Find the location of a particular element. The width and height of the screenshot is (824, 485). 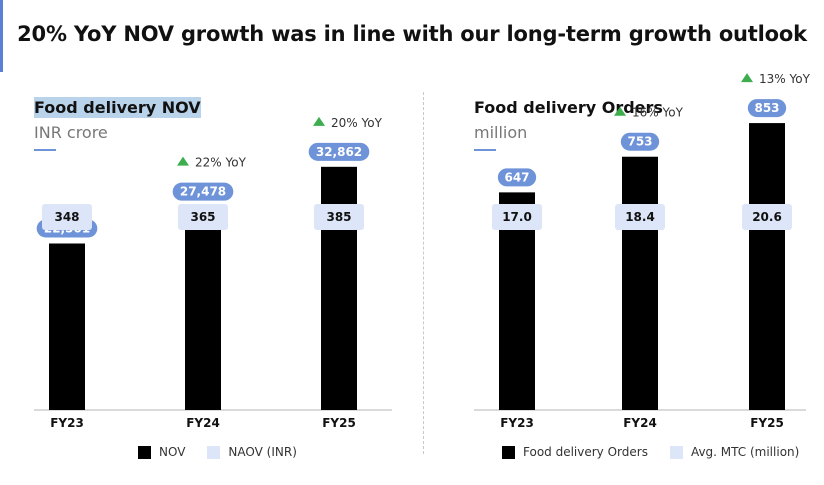

growth-label: 16% YoY is located at coordinates (658, 113).